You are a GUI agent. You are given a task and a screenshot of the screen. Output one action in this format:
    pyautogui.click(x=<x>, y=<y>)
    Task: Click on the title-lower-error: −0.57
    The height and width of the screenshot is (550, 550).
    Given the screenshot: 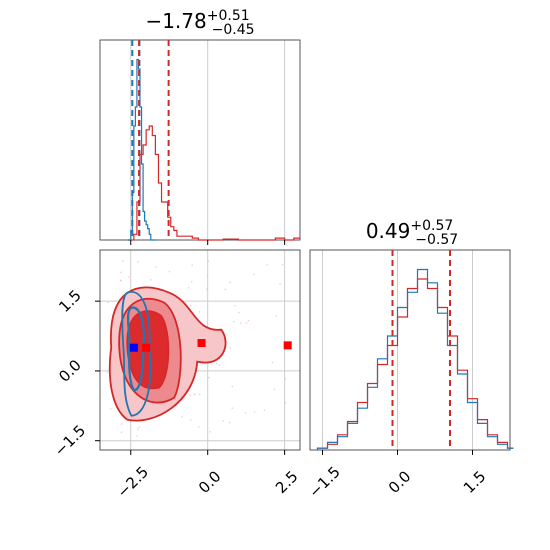 What is the action you would take?
    pyautogui.click(x=436, y=240)
    